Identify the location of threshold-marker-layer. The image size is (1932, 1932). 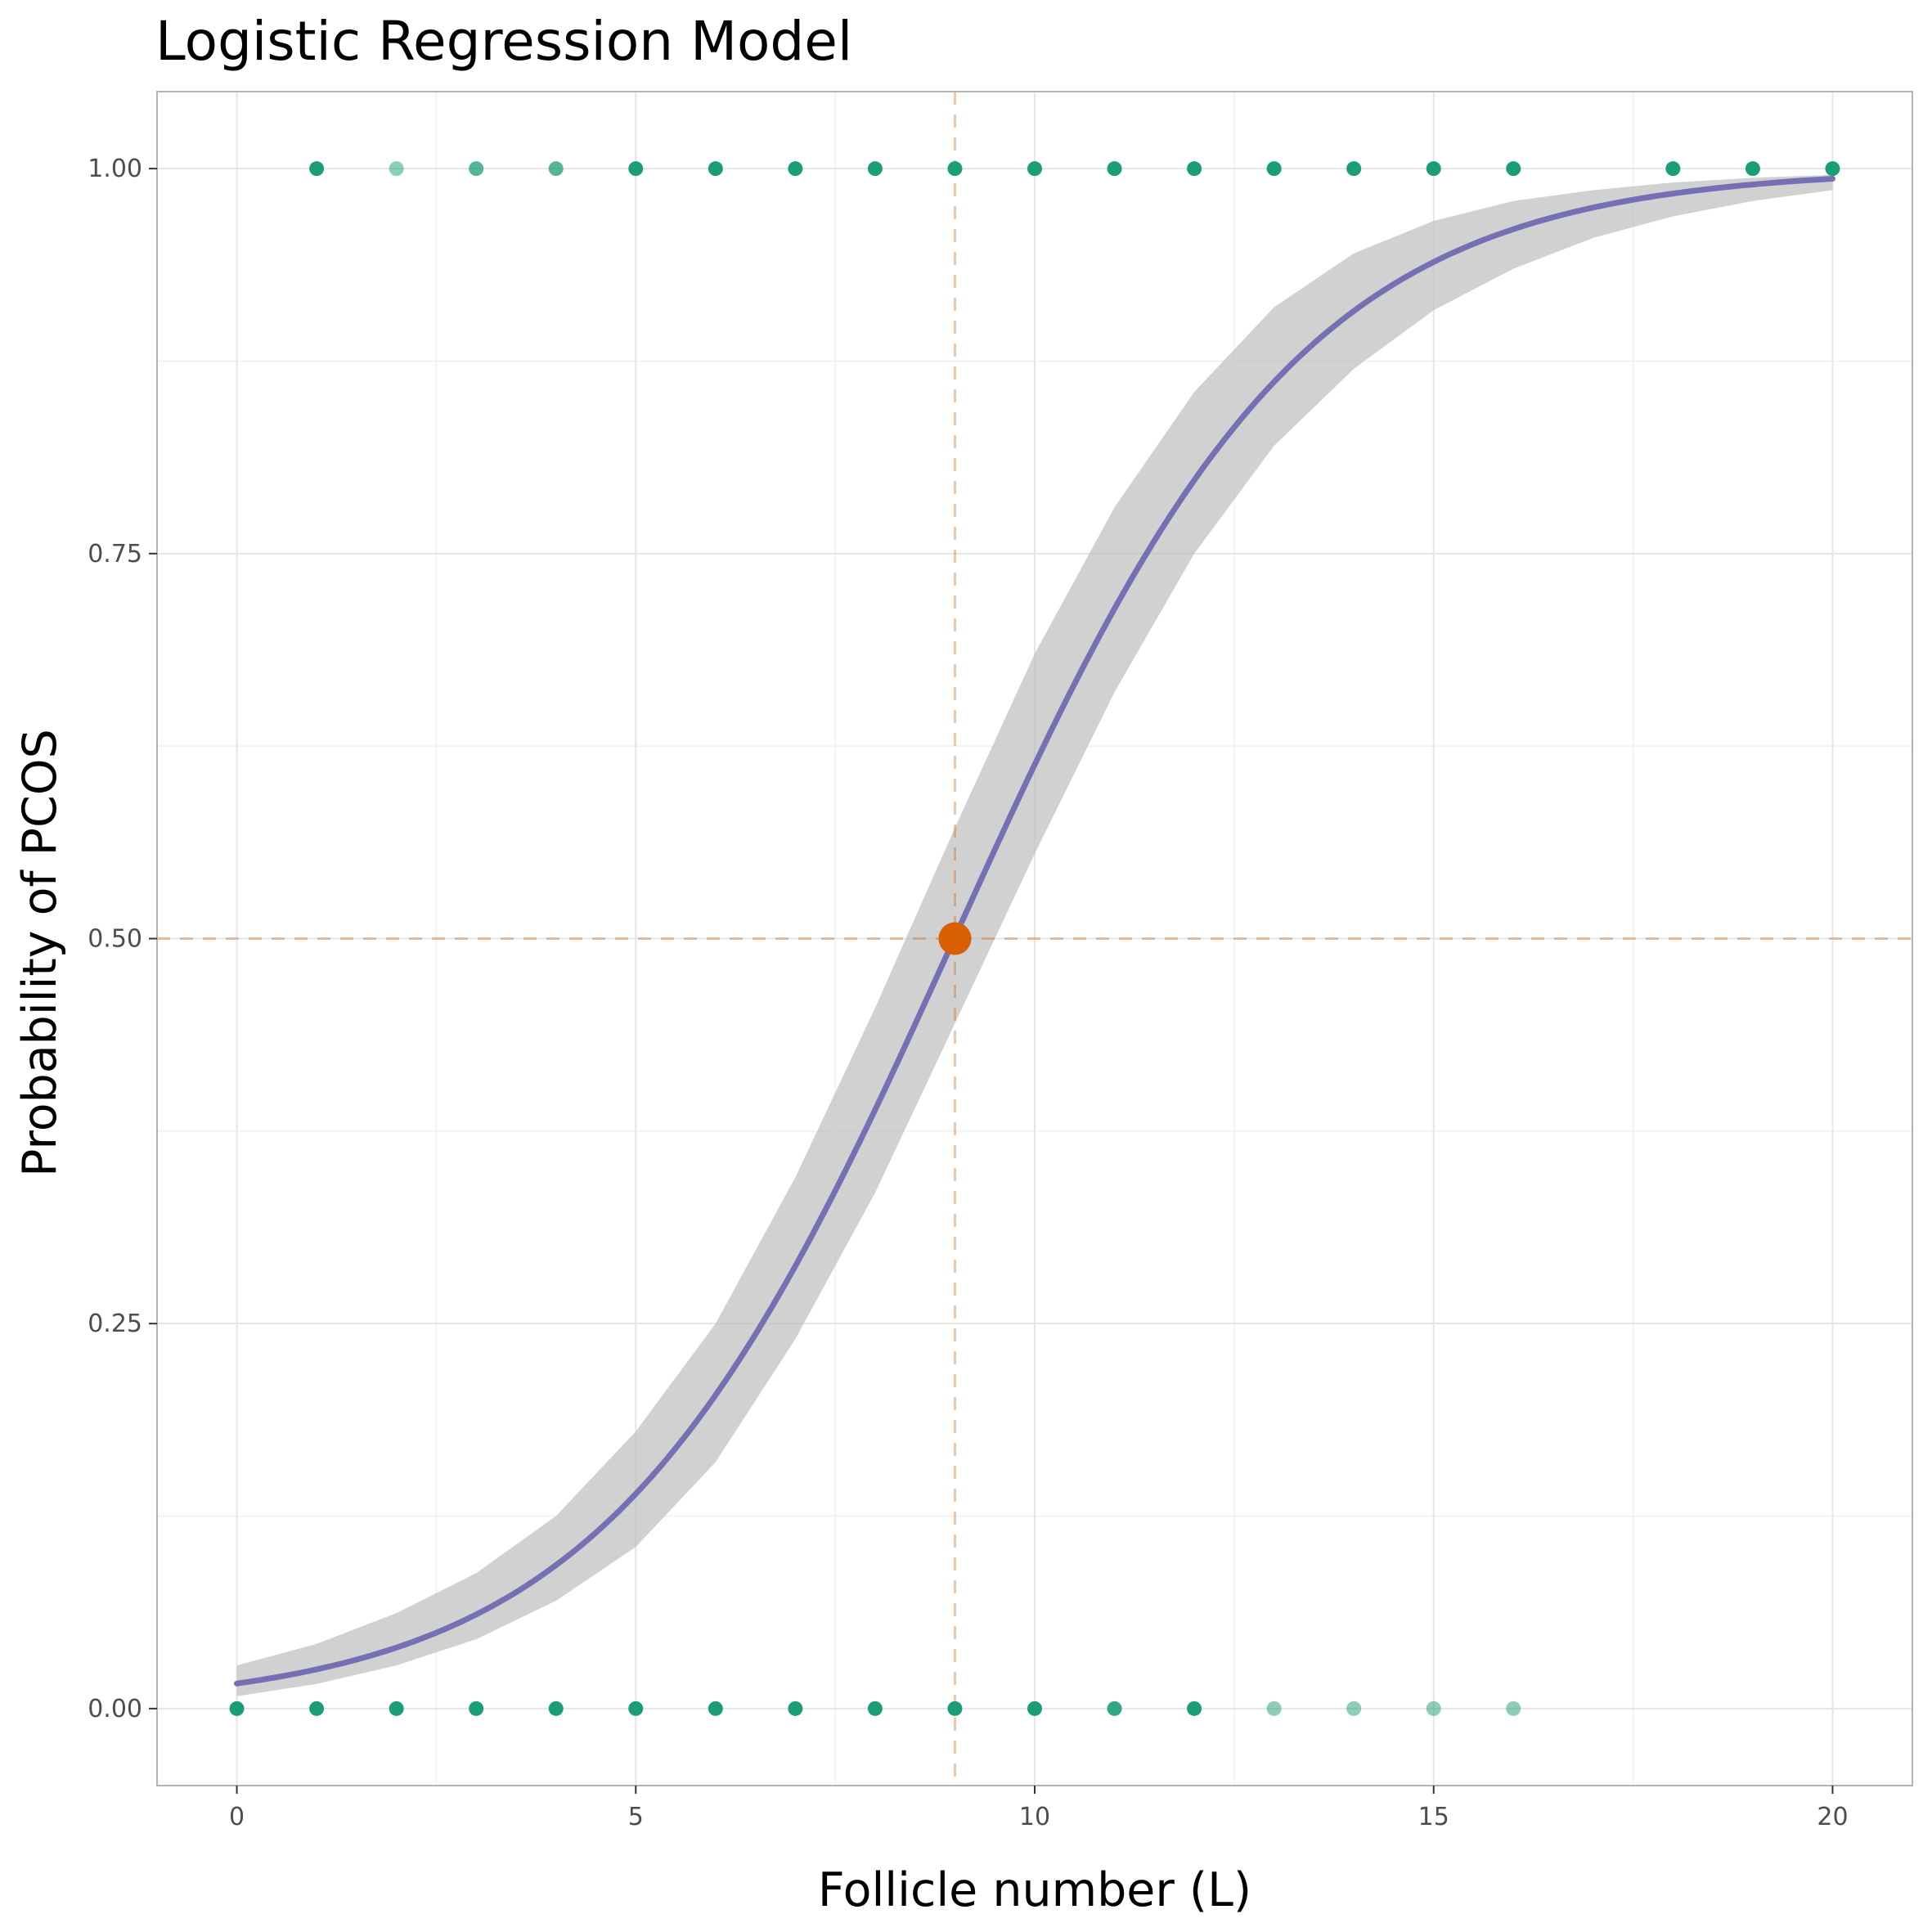
(955, 939).